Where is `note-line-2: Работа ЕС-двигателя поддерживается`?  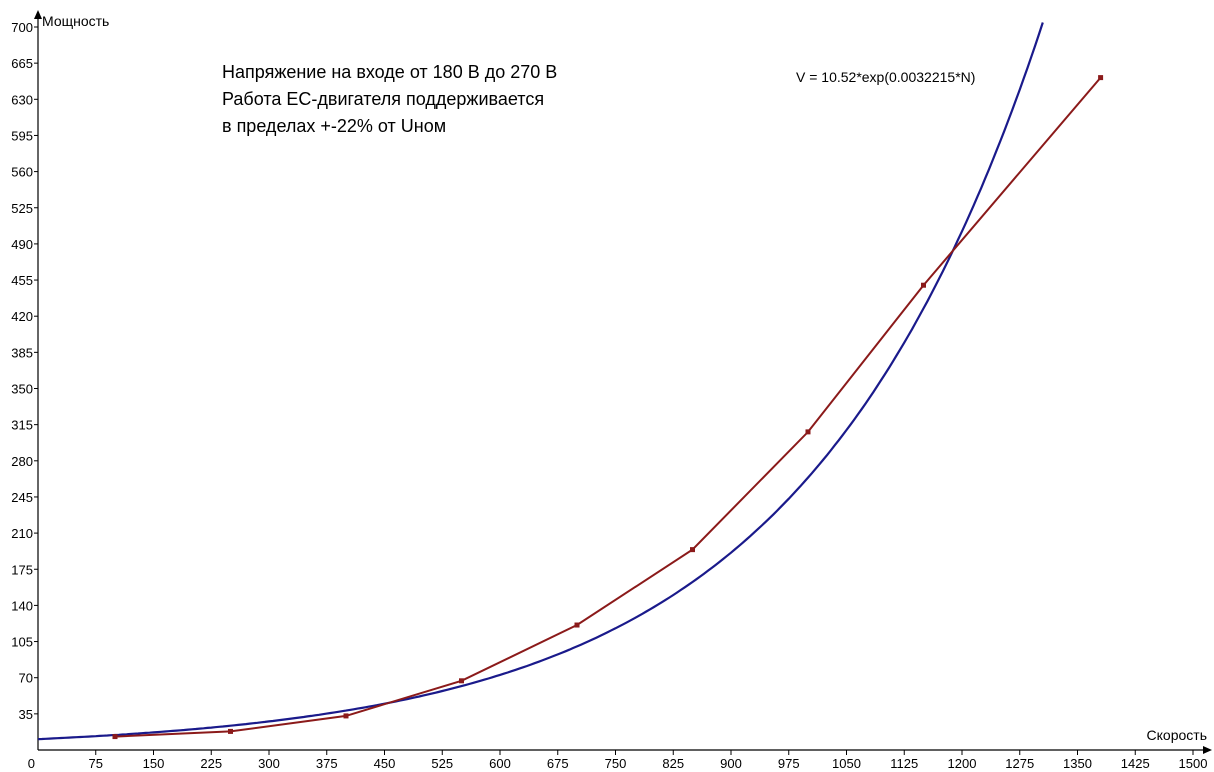
note-line-2: Работа ЕС-двигателя поддерживается is located at coordinates (383, 99).